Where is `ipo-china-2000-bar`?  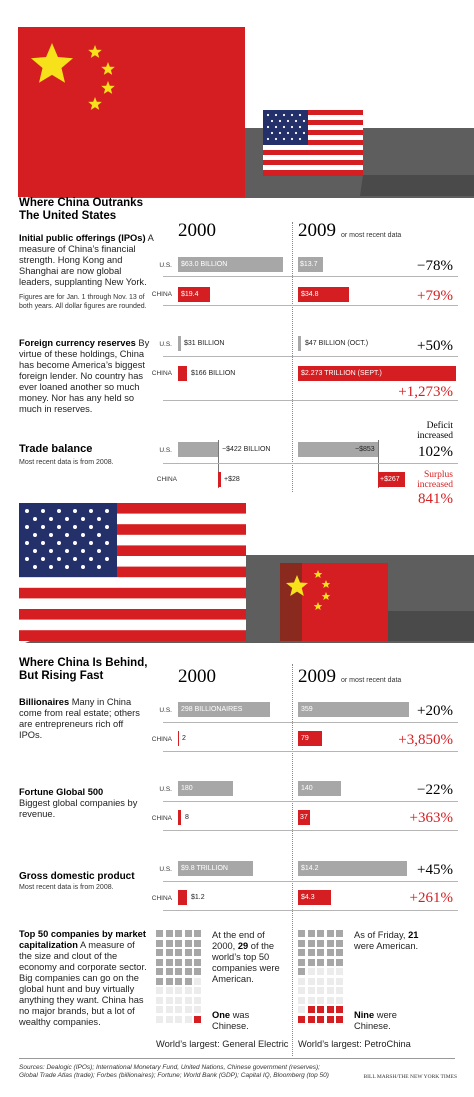
ipo-china-2000-bar is located at coordinates (194, 294).